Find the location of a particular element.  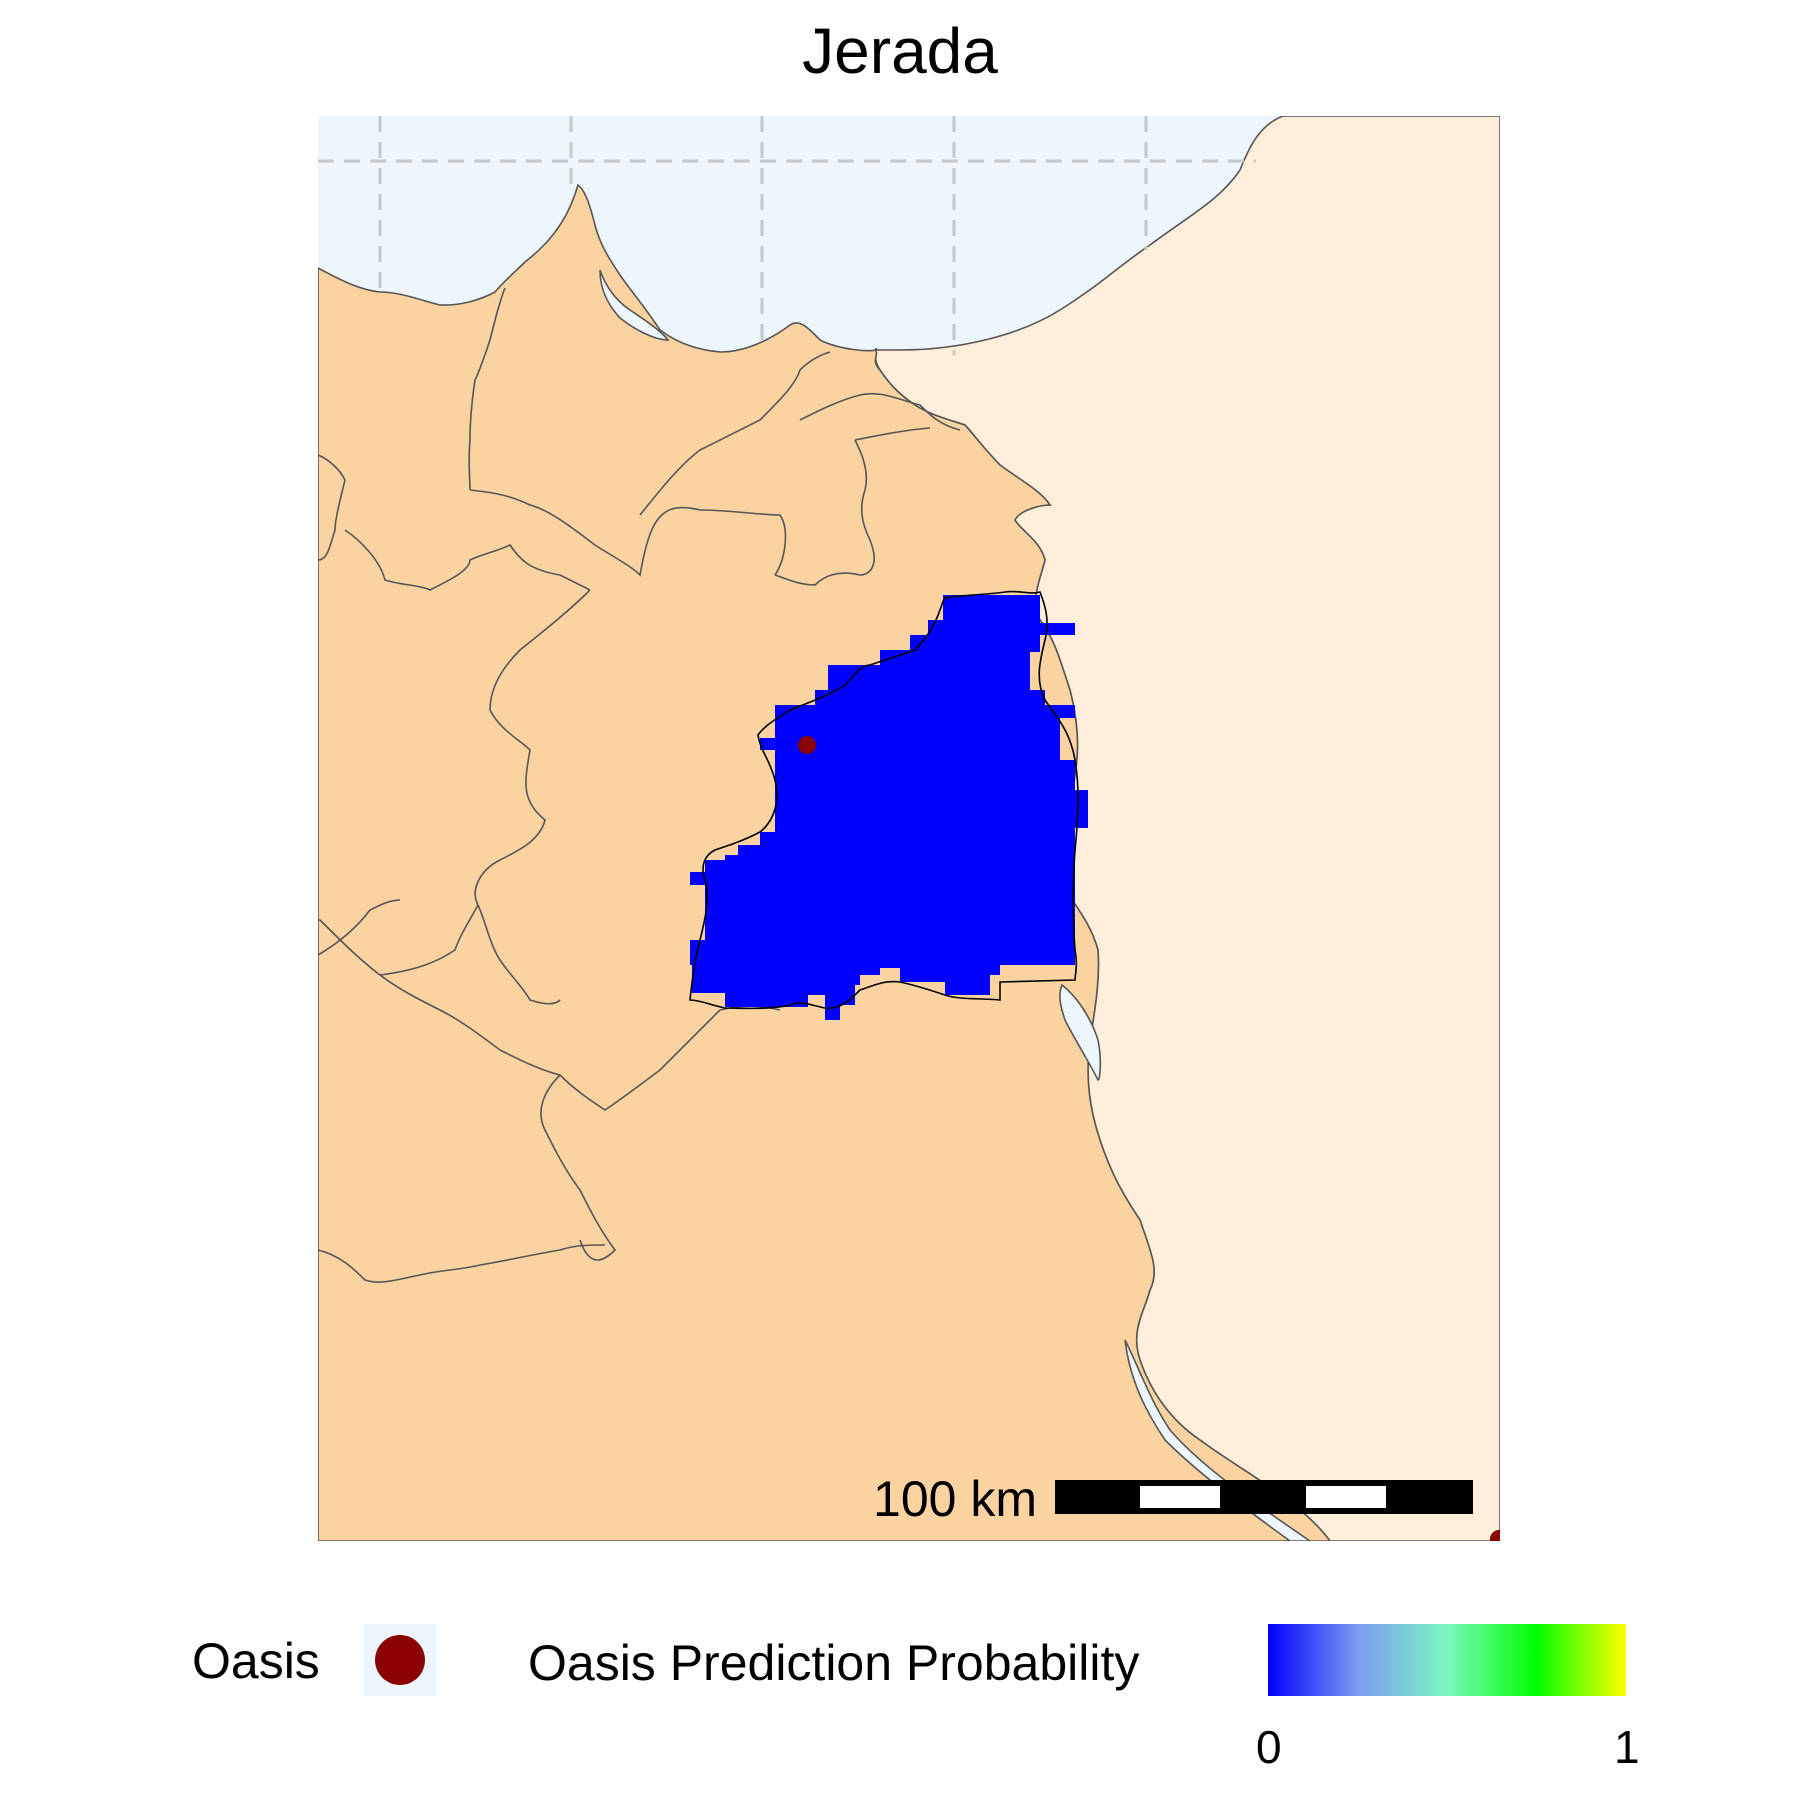

scale-bar: 100 km is located at coordinates (1173, 1499).